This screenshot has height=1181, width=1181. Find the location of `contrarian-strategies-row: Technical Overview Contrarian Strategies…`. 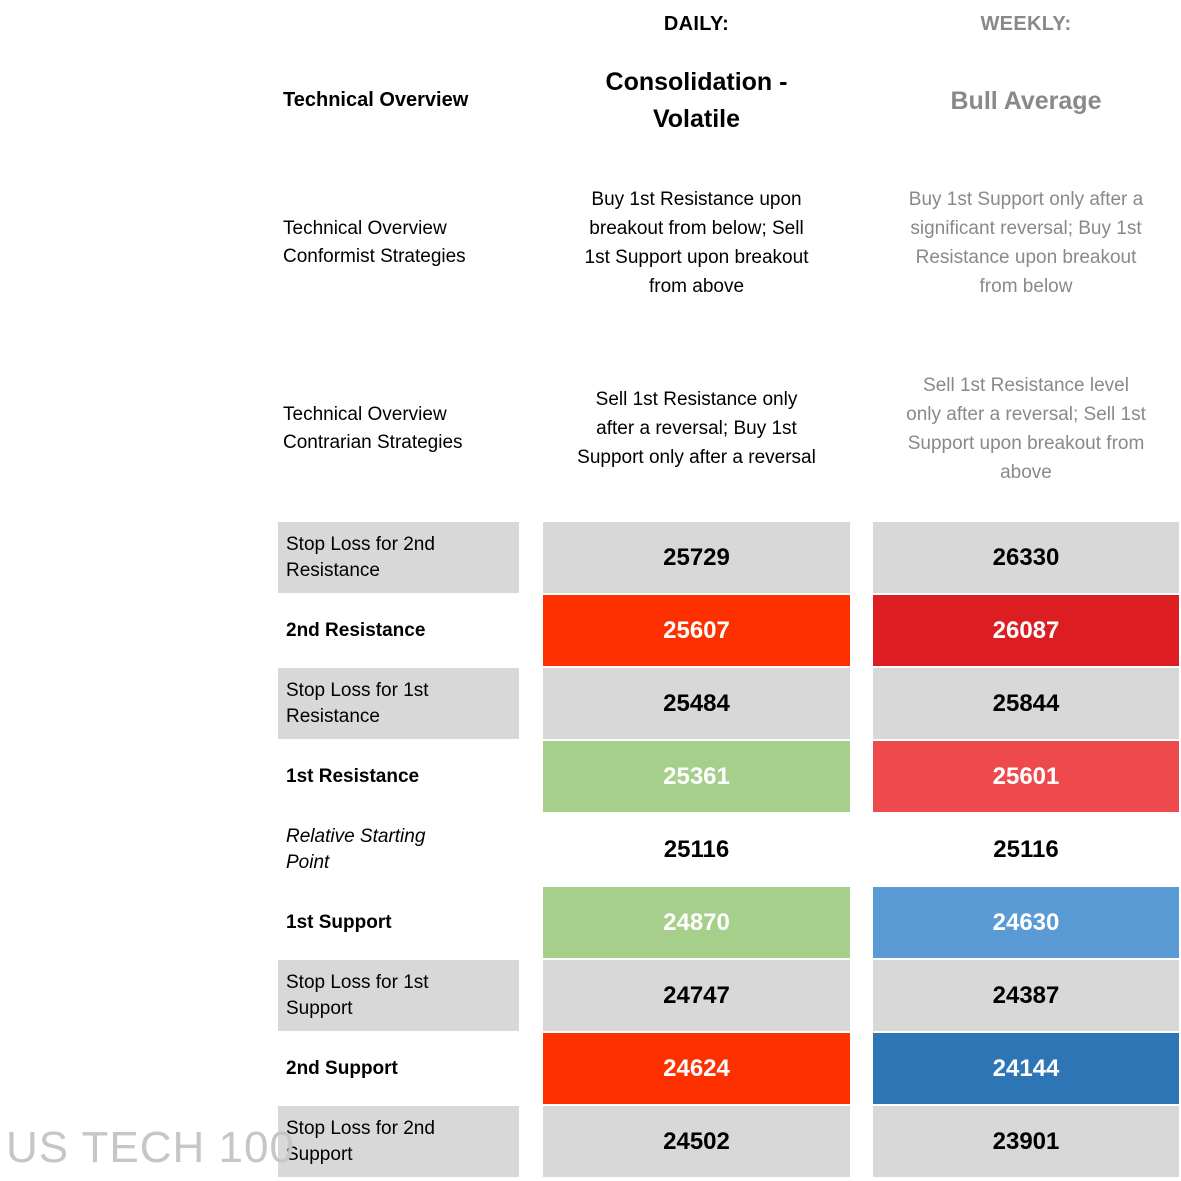

contrarian-strategies-row: Technical Overview Contrarian Strategies… is located at coordinates (590, 428).